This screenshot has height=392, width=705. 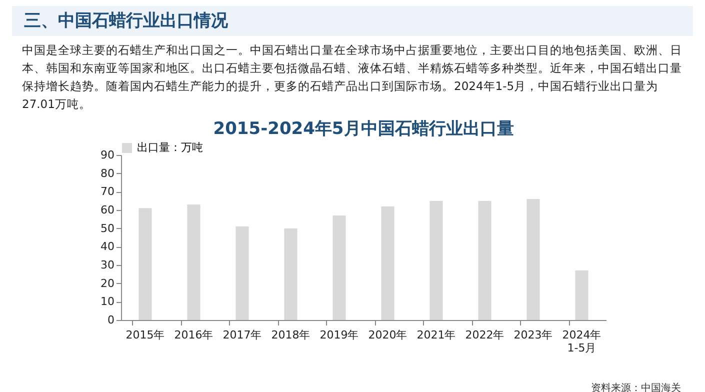 What do you see at coordinates (107, 228) in the screenshot?
I see `y-tick-label: 50` at bounding box center [107, 228].